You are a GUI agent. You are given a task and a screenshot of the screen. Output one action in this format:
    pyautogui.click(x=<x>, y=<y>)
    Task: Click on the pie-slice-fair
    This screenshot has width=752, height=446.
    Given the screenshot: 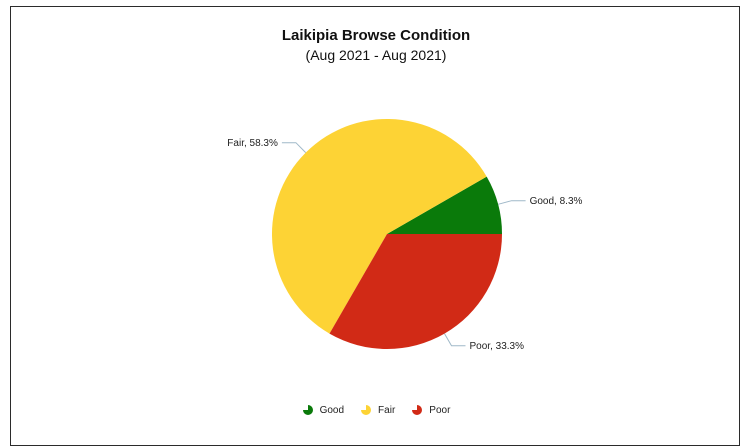 What is the action you would take?
    pyautogui.click(x=379, y=226)
    